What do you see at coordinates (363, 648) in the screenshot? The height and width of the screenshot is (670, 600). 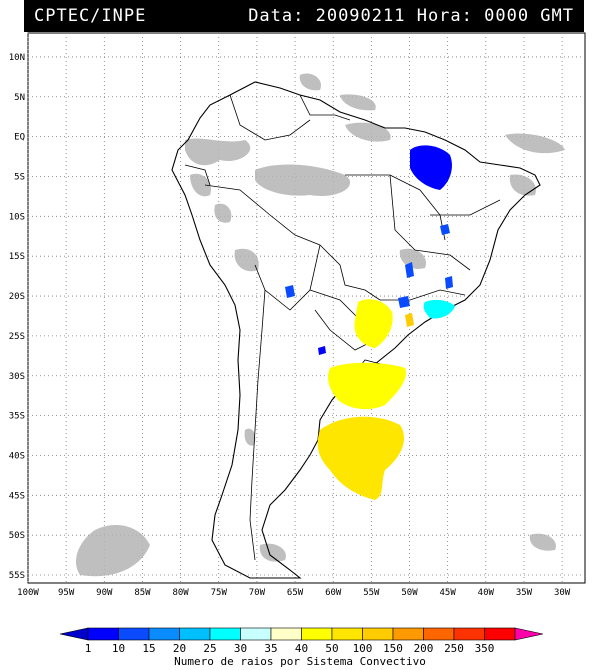 I see `colorbar-label: 100` at bounding box center [363, 648].